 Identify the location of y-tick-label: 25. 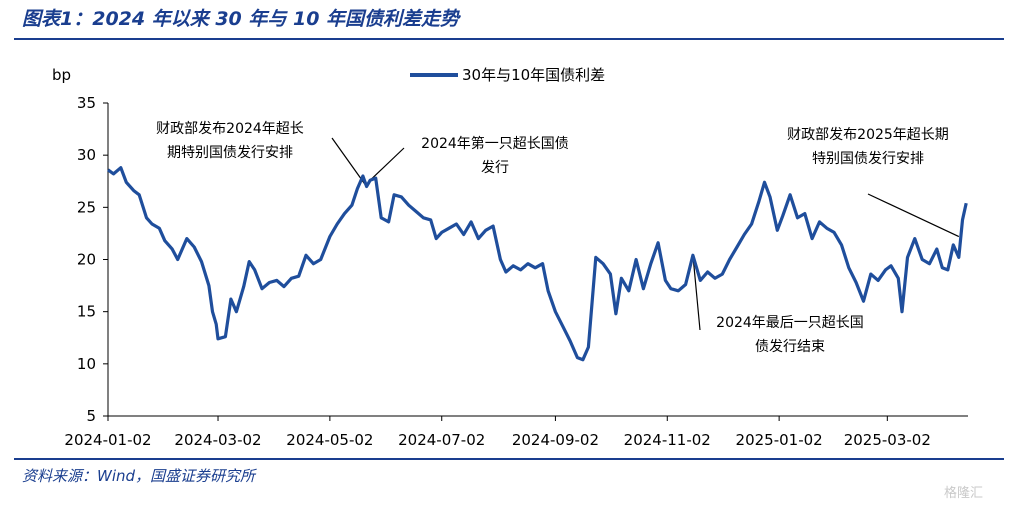
(86, 207).